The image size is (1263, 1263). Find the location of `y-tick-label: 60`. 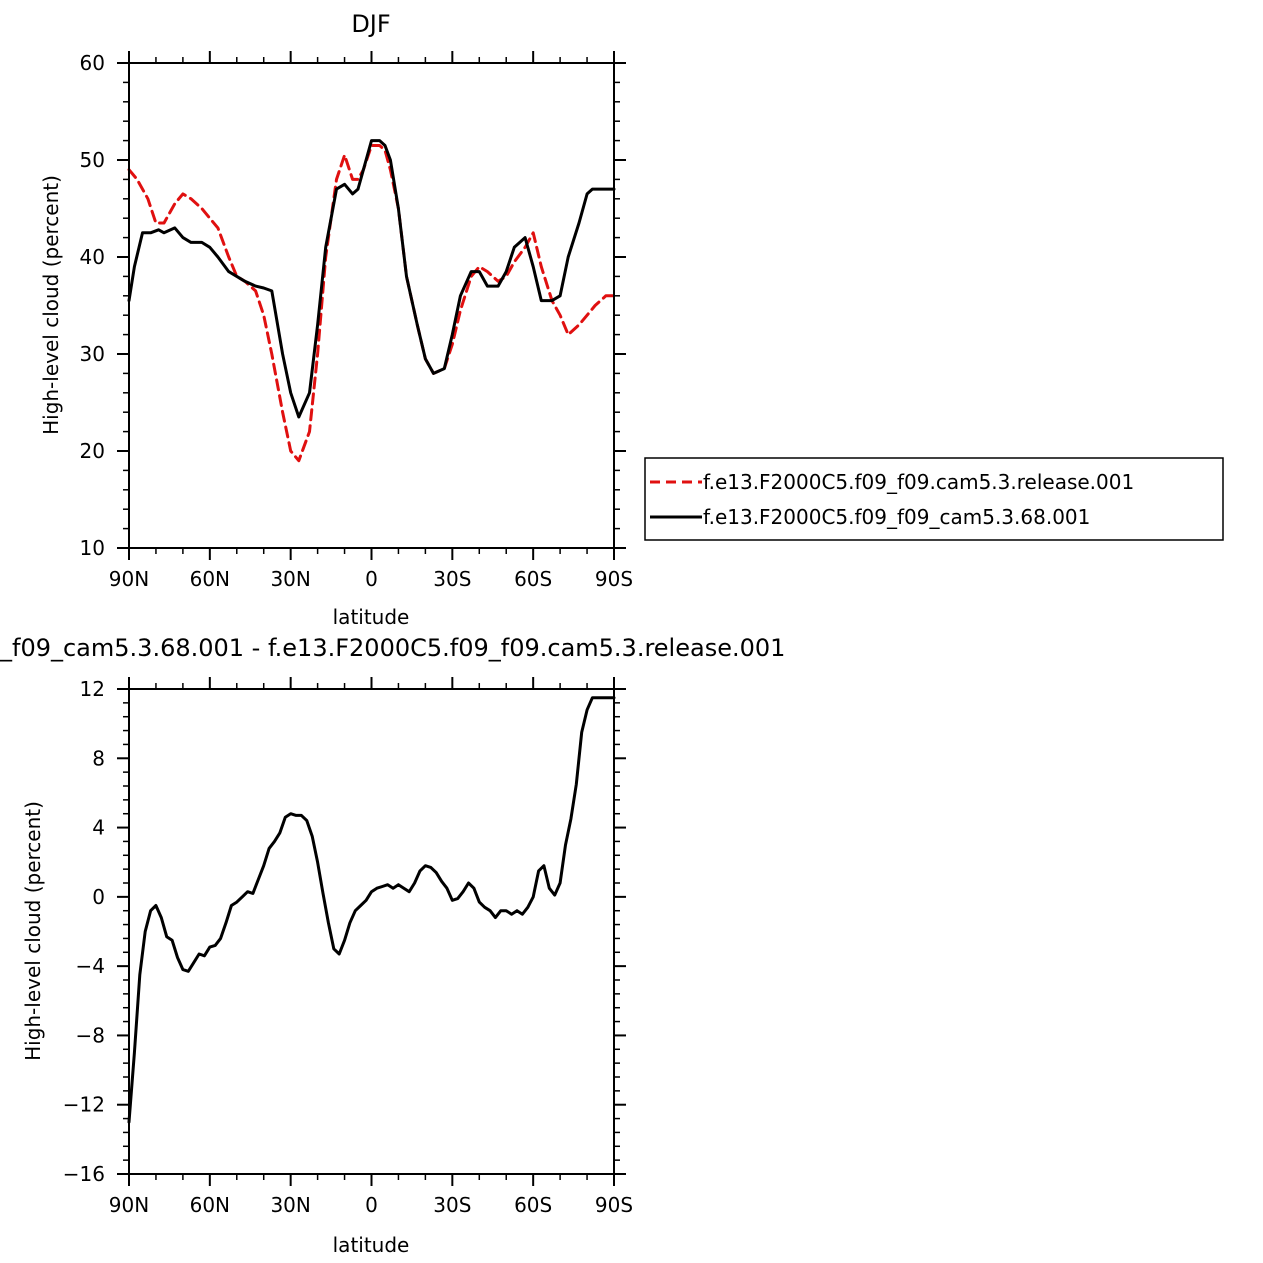

y-tick-label: 60 is located at coordinates (92, 63).